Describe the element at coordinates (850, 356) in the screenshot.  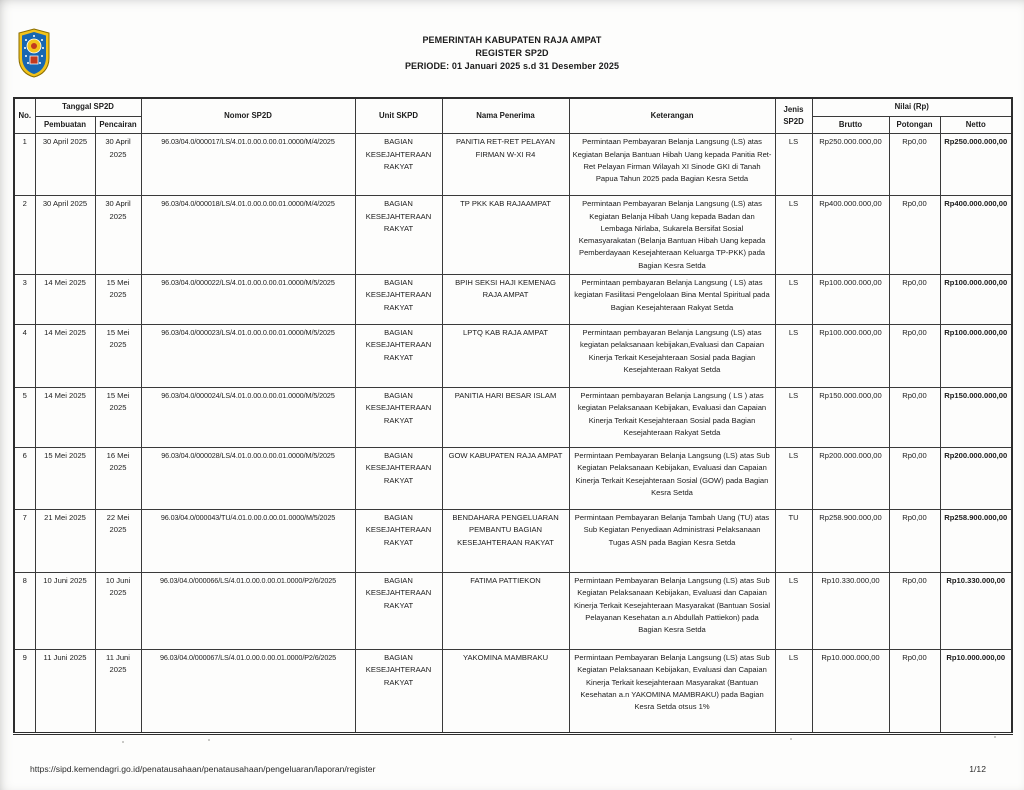
I see `cell-brutto: Rp100.000.000,00` at that location.